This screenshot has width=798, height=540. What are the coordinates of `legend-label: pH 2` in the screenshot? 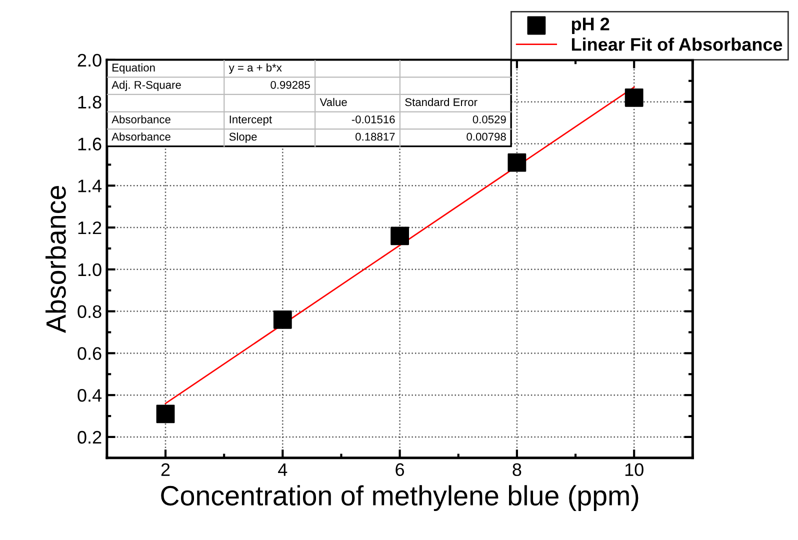 It's located at (591, 26).